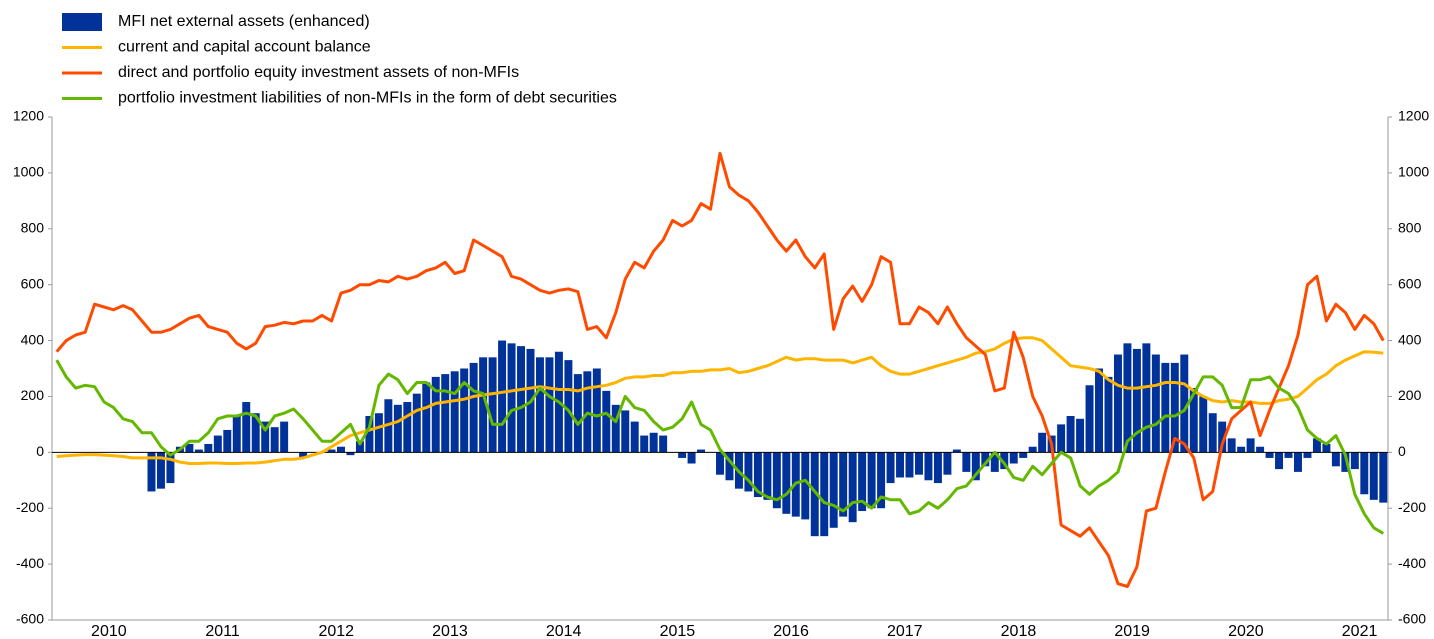 The height and width of the screenshot is (639, 1434). What do you see at coordinates (222, 631) in the screenshot?
I see `x-tick-label: 2011` at bounding box center [222, 631].